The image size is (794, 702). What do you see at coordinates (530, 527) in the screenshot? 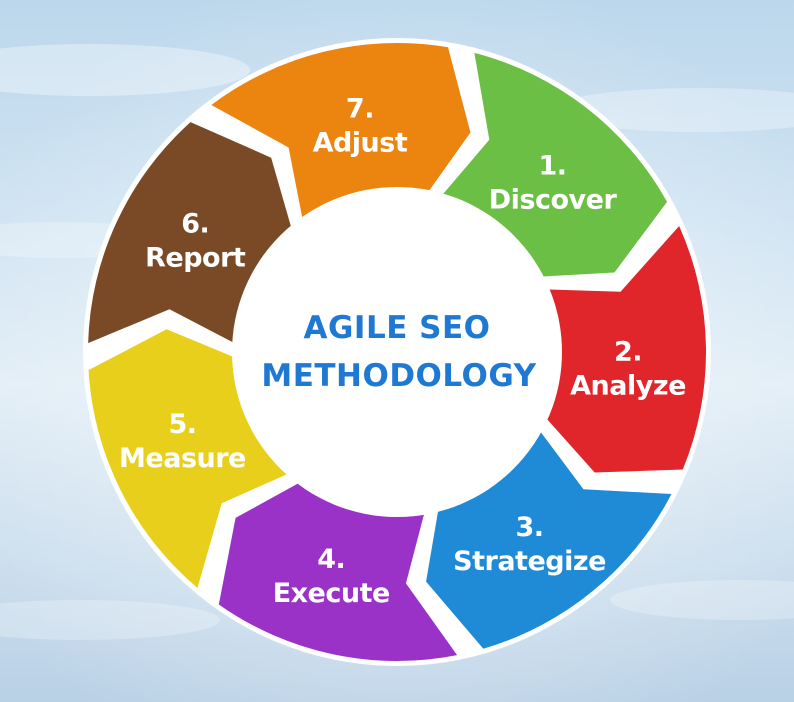
I see `step-number-strategize: 3.` at bounding box center [530, 527].